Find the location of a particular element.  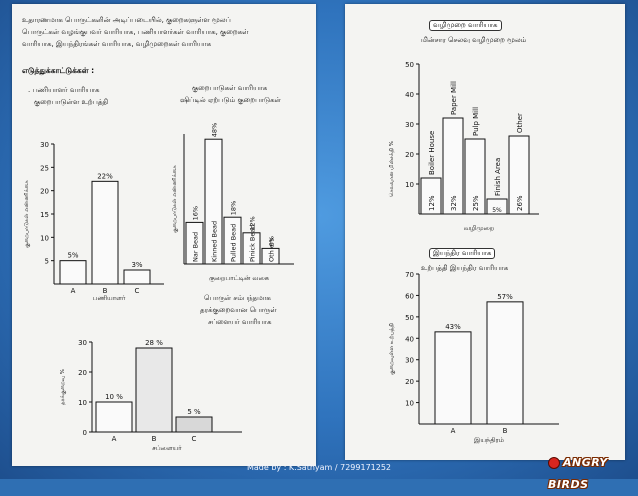

chart3-caption-3: சப்ளையர் வாரியாக is located at coordinates (240, 322).